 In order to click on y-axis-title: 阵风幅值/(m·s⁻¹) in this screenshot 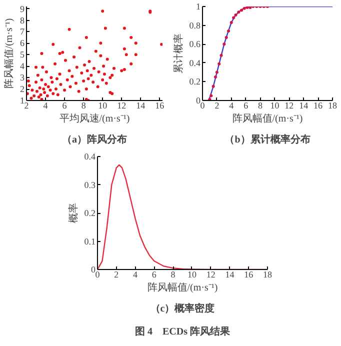, I will do `click(9, 53)`.